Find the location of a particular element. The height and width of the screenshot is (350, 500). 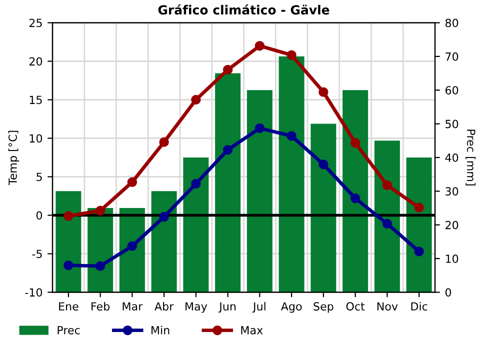

x-tick-label: Feb is located at coordinates (101, 306).